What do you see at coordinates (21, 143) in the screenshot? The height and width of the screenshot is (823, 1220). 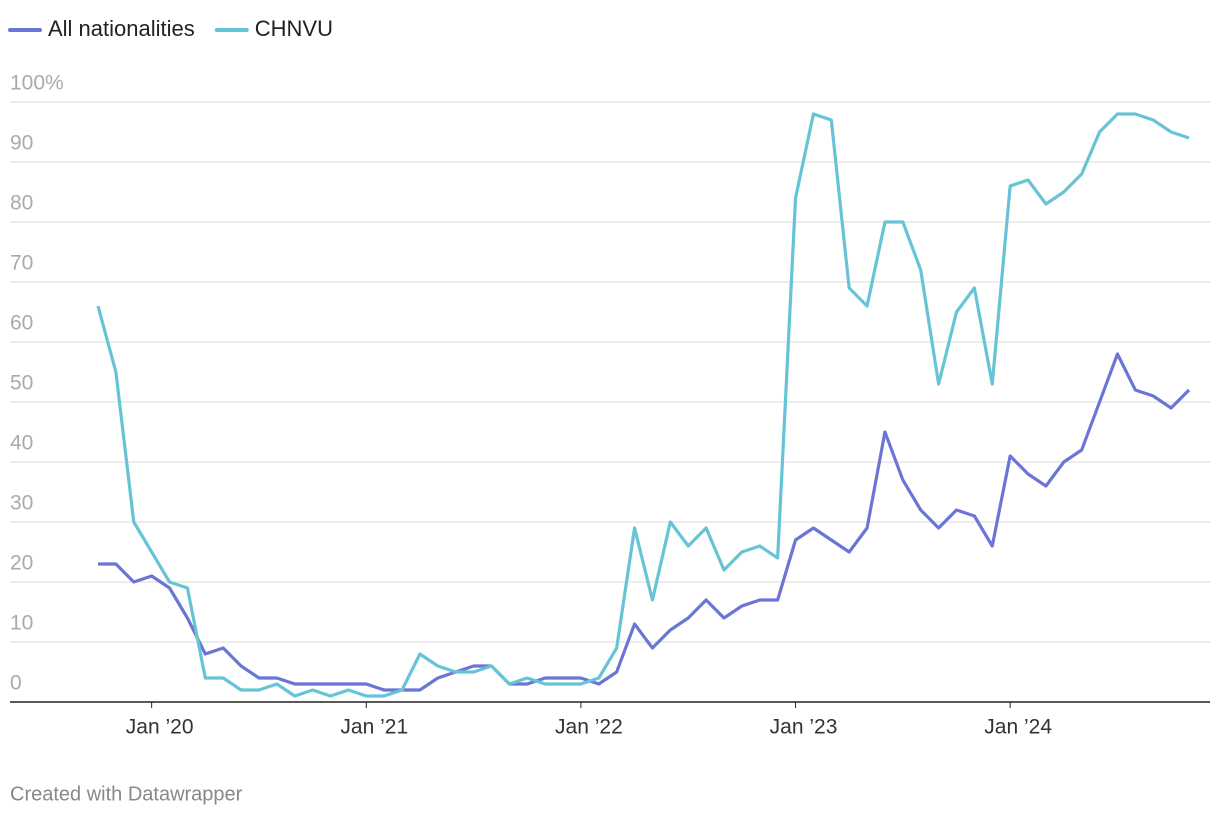 I see `y-tick-label: 90` at bounding box center [21, 143].